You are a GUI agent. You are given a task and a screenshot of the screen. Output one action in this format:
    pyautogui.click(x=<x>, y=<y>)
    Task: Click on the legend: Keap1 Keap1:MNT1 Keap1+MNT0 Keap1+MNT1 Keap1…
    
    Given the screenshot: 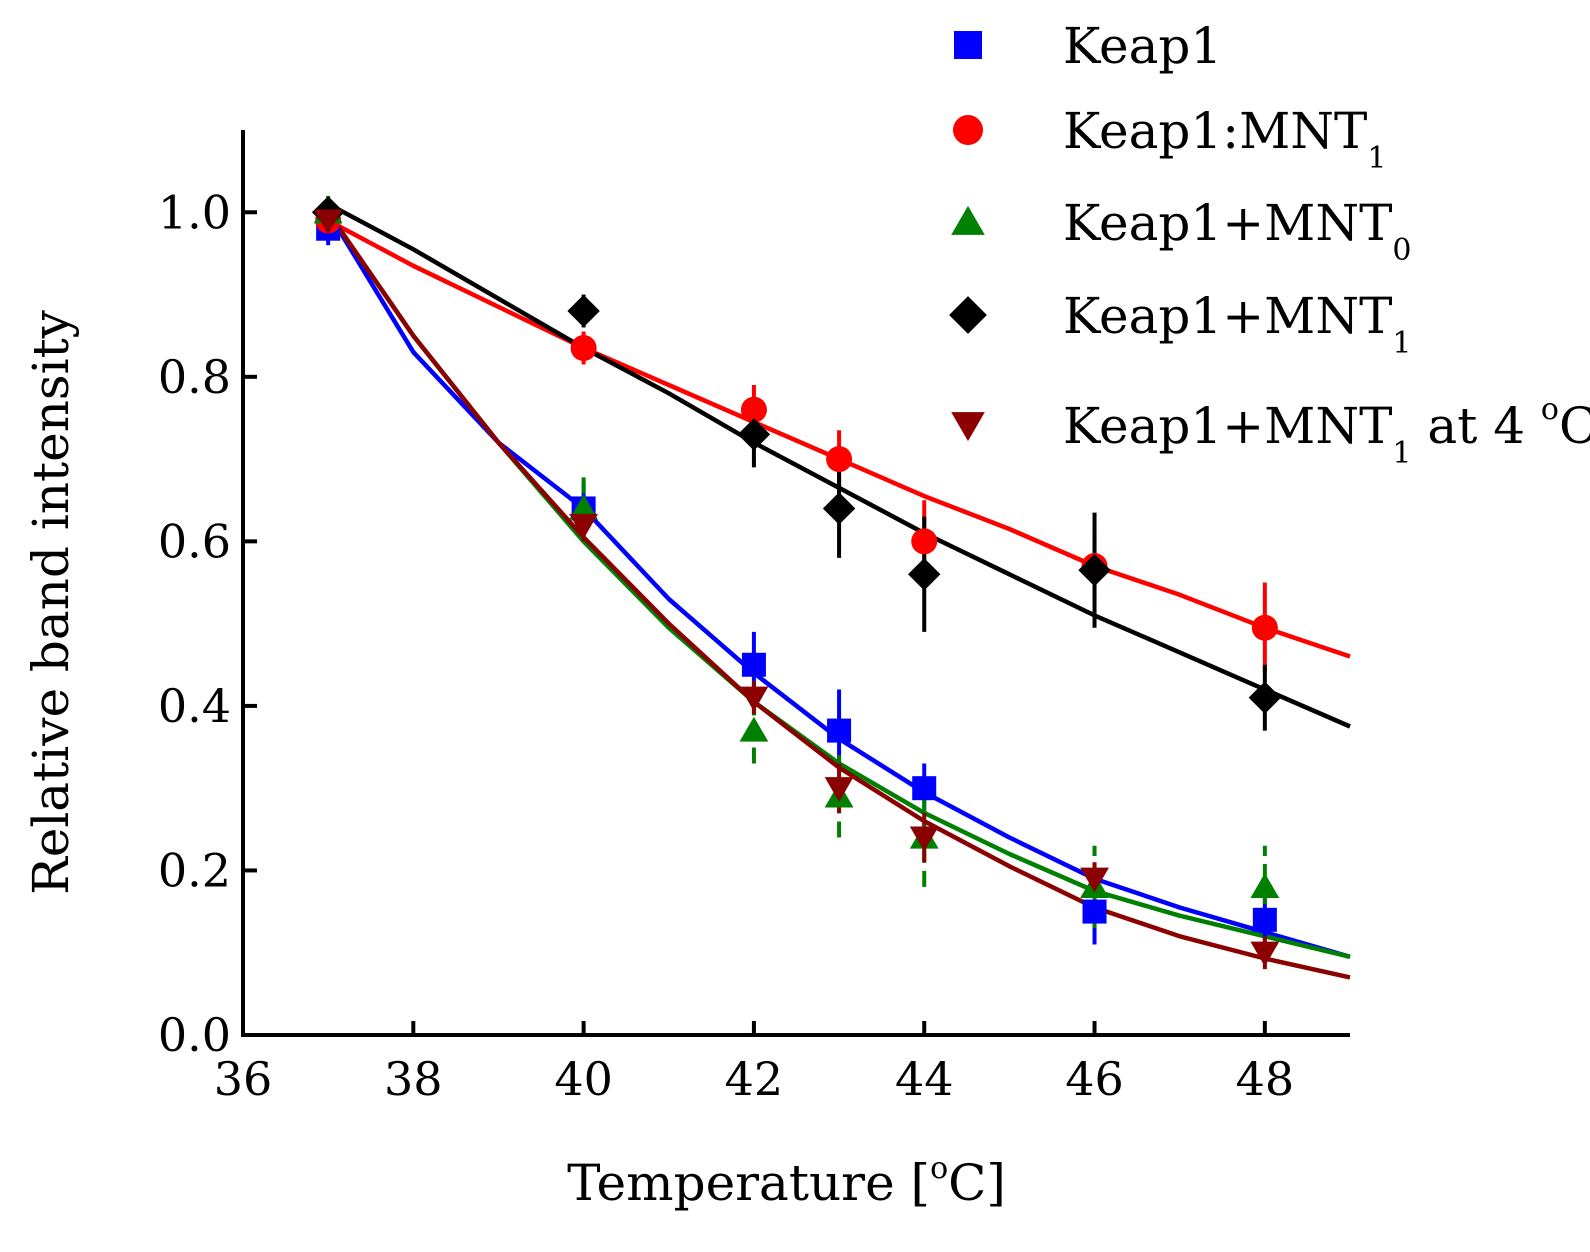 What is the action you would take?
    pyautogui.click(x=1269, y=244)
    